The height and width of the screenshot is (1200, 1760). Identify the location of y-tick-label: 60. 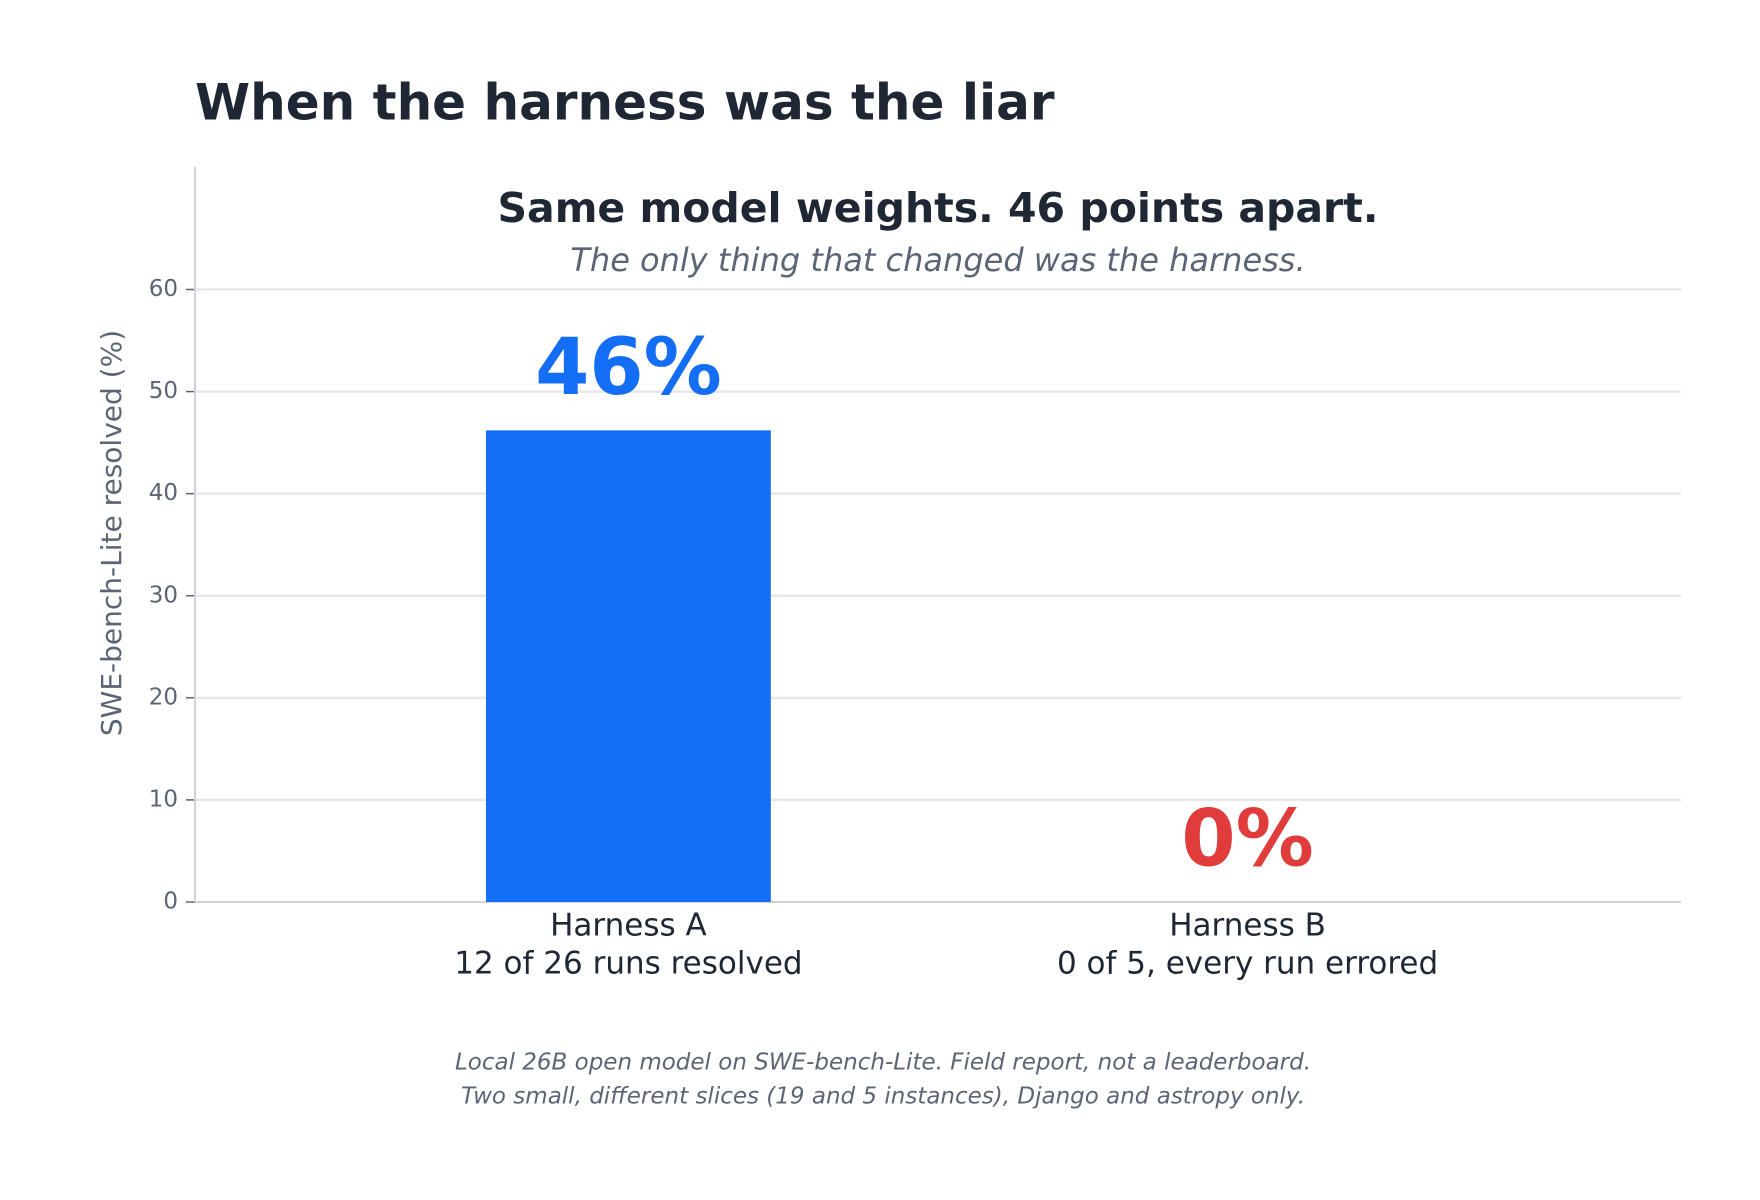
(163, 289).